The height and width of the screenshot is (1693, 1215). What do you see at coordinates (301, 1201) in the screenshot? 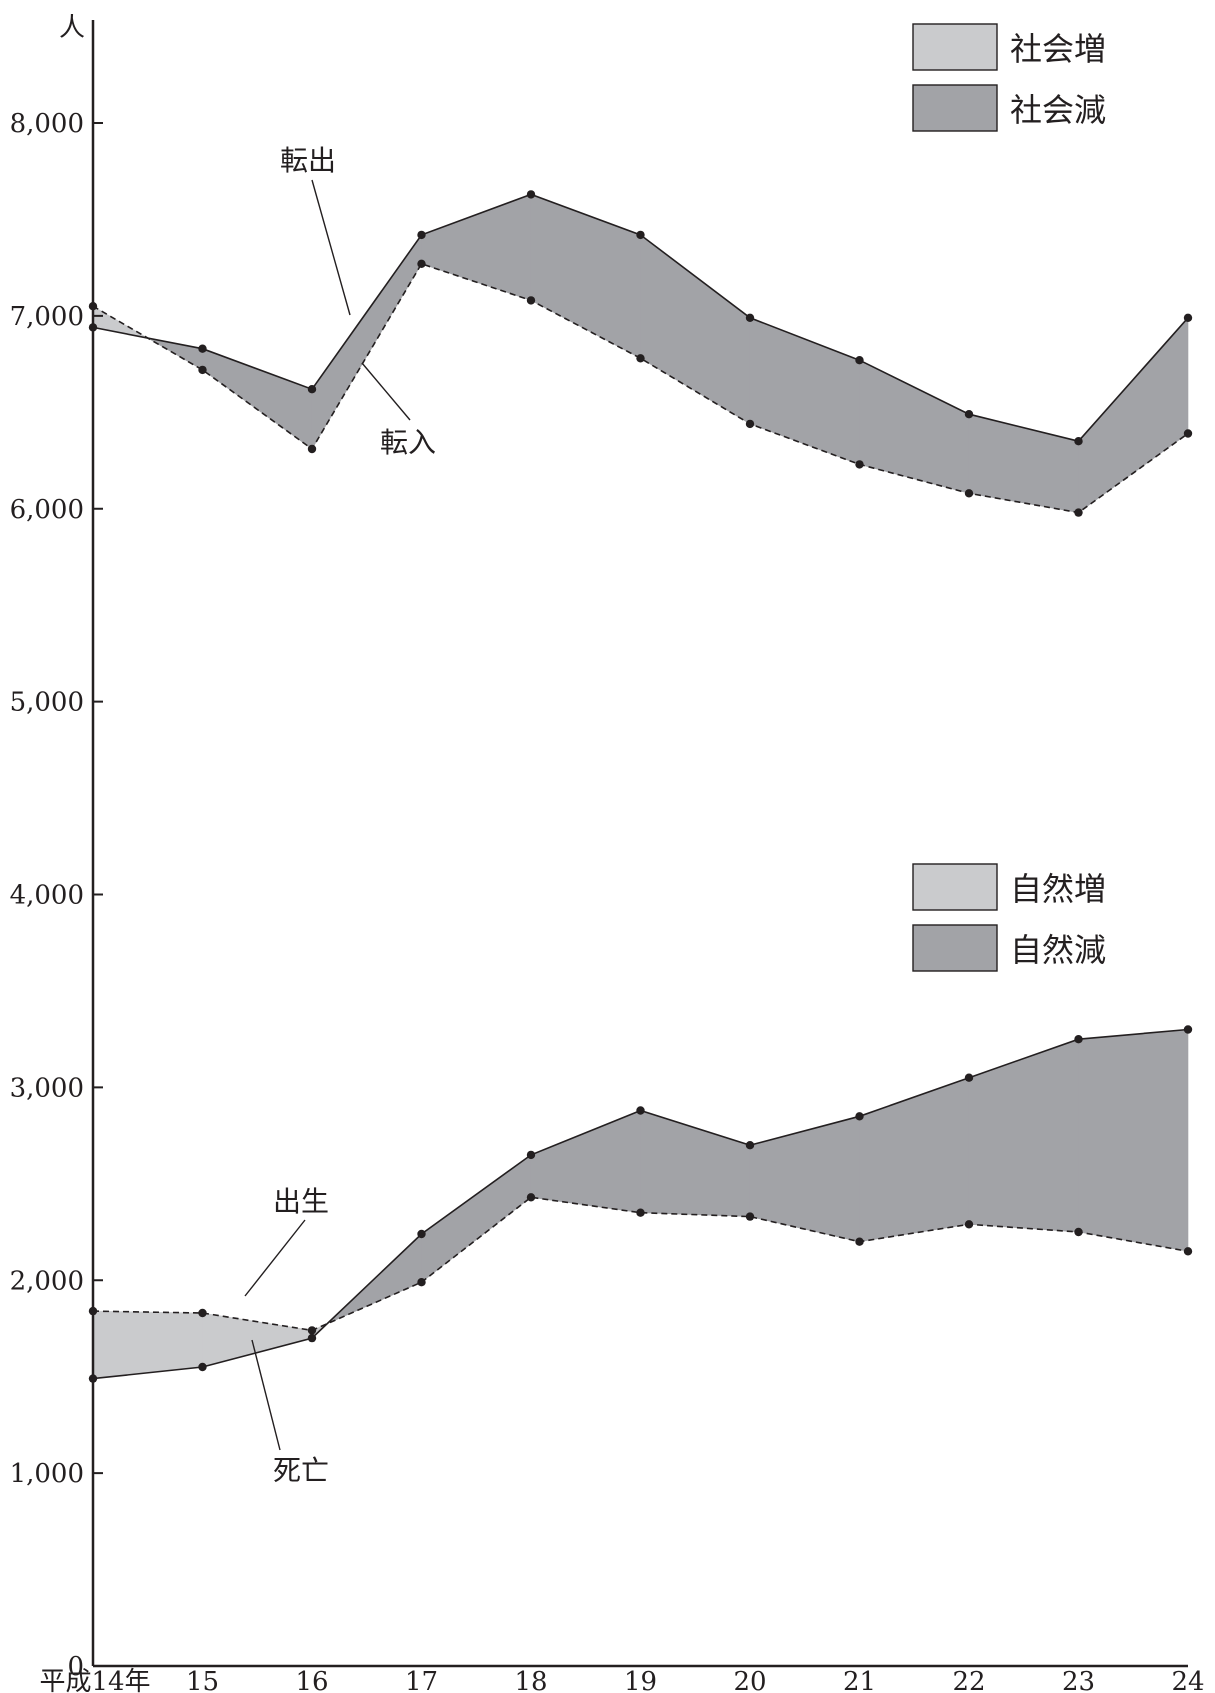
I see `callout-label-shussei: 出生` at bounding box center [301, 1201].